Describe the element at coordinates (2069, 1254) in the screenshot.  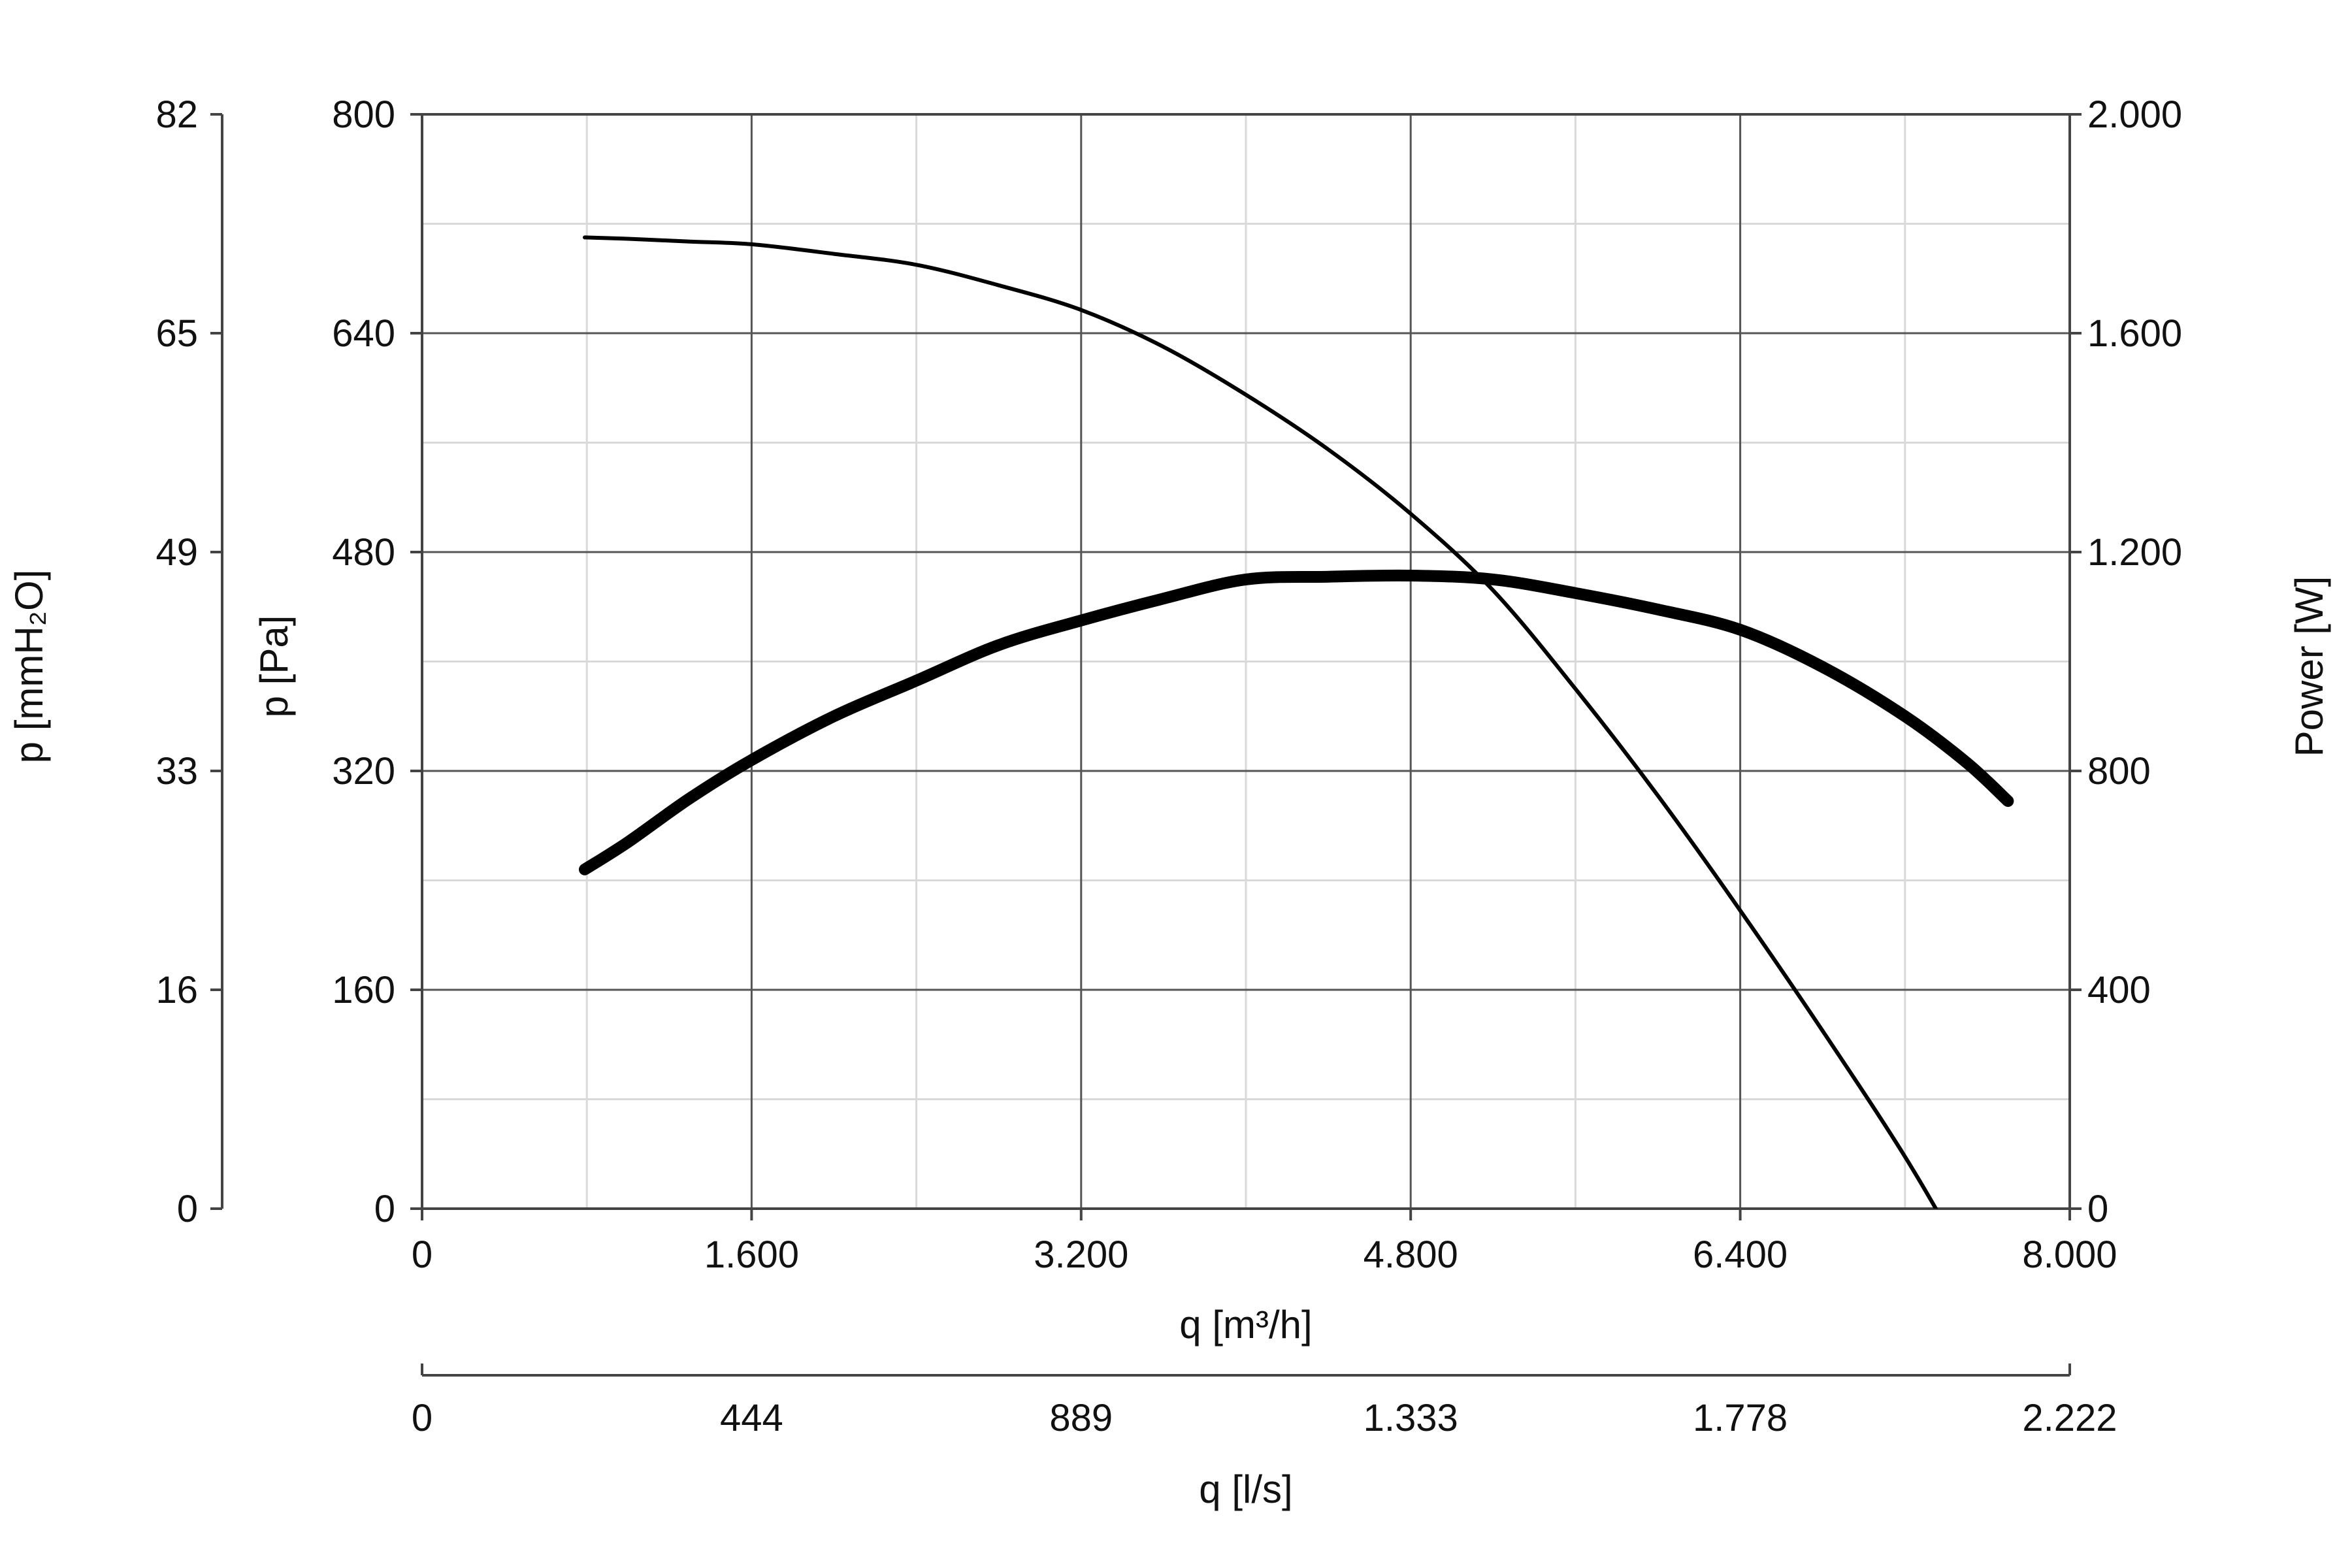
I see `x-tick-label: 8.000` at that location.